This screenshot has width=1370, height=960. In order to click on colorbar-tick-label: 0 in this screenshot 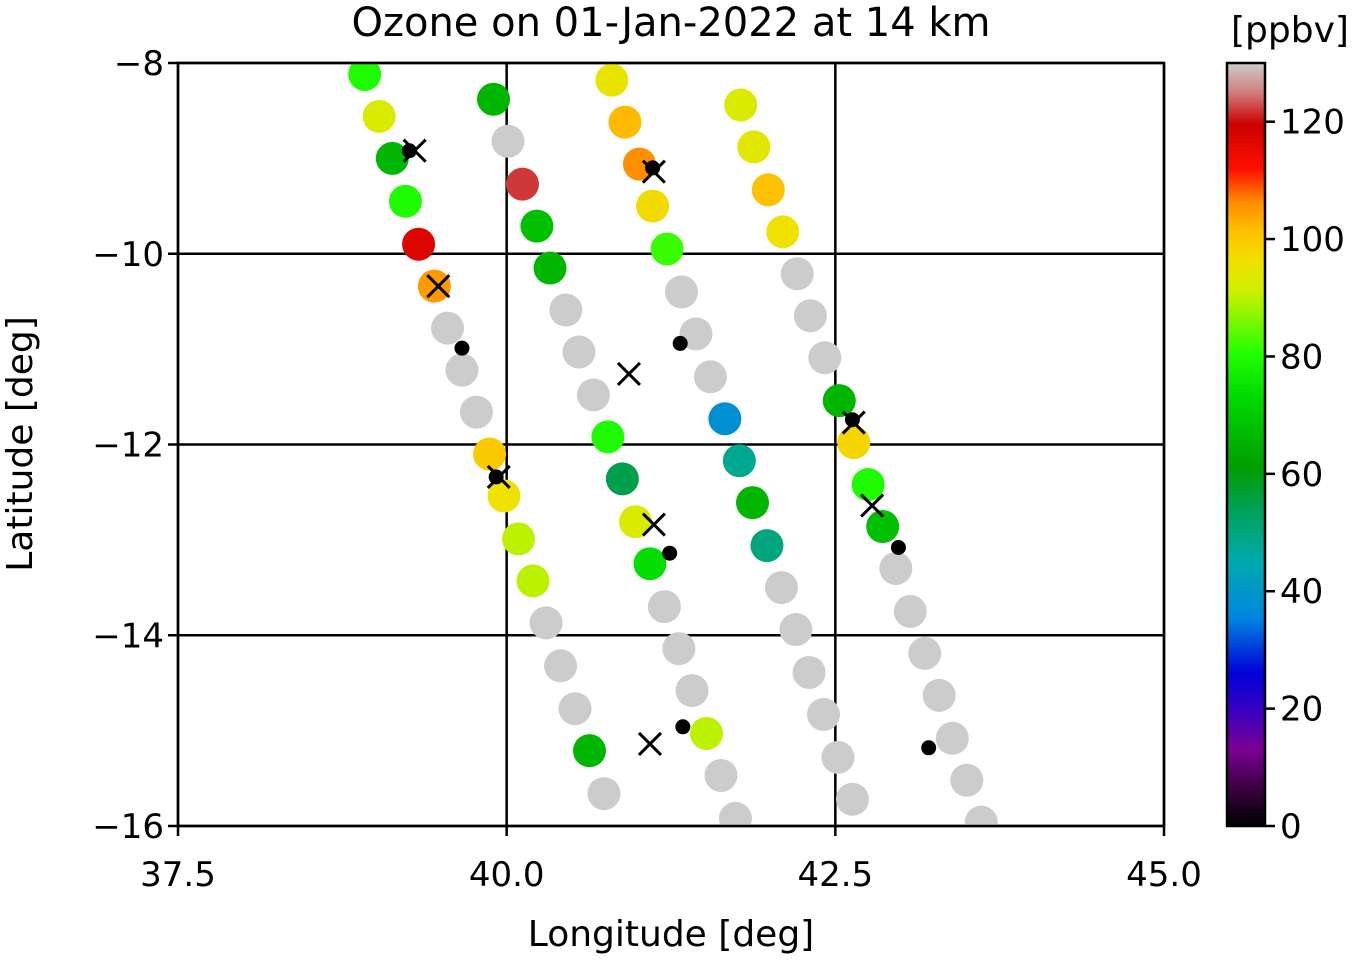, I will do `click(1291, 827)`.